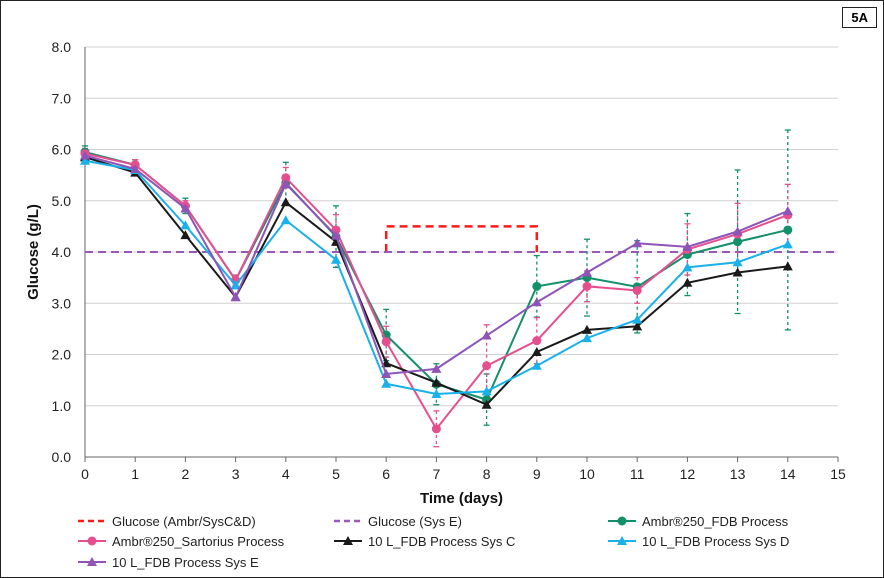 The width and height of the screenshot is (884, 578). What do you see at coordinates (715, 521) in the screenshot?
I see `legend-label: Ambr®250_FDB Process` at bounding box center [715, 521].